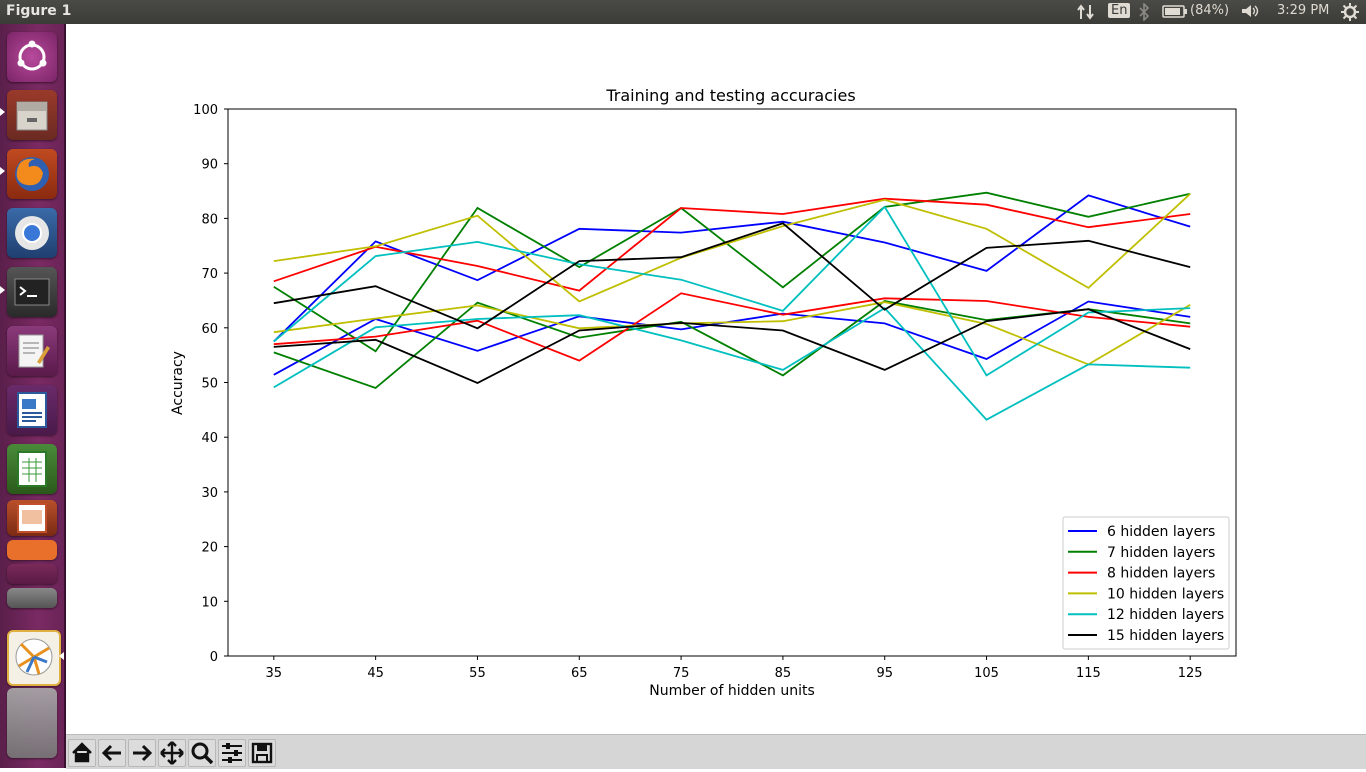  What do you see at coordinates (232, 753) in the screenshot?
I see `configure-subplots-icon` at bounding box center [232, 753].